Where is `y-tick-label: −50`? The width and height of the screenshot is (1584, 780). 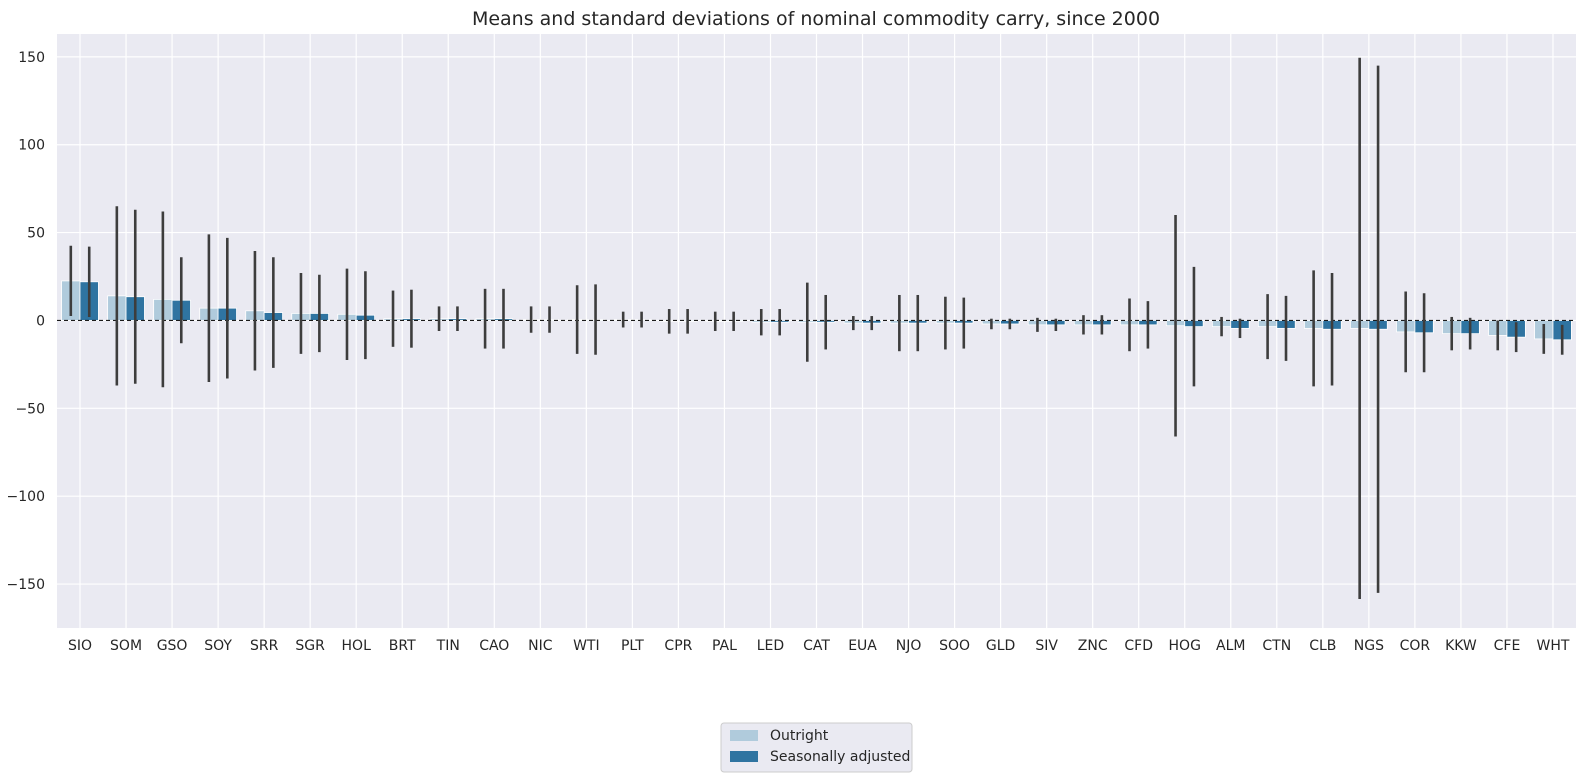
y-tick-label: −50 is located at coordinates (30, 409).